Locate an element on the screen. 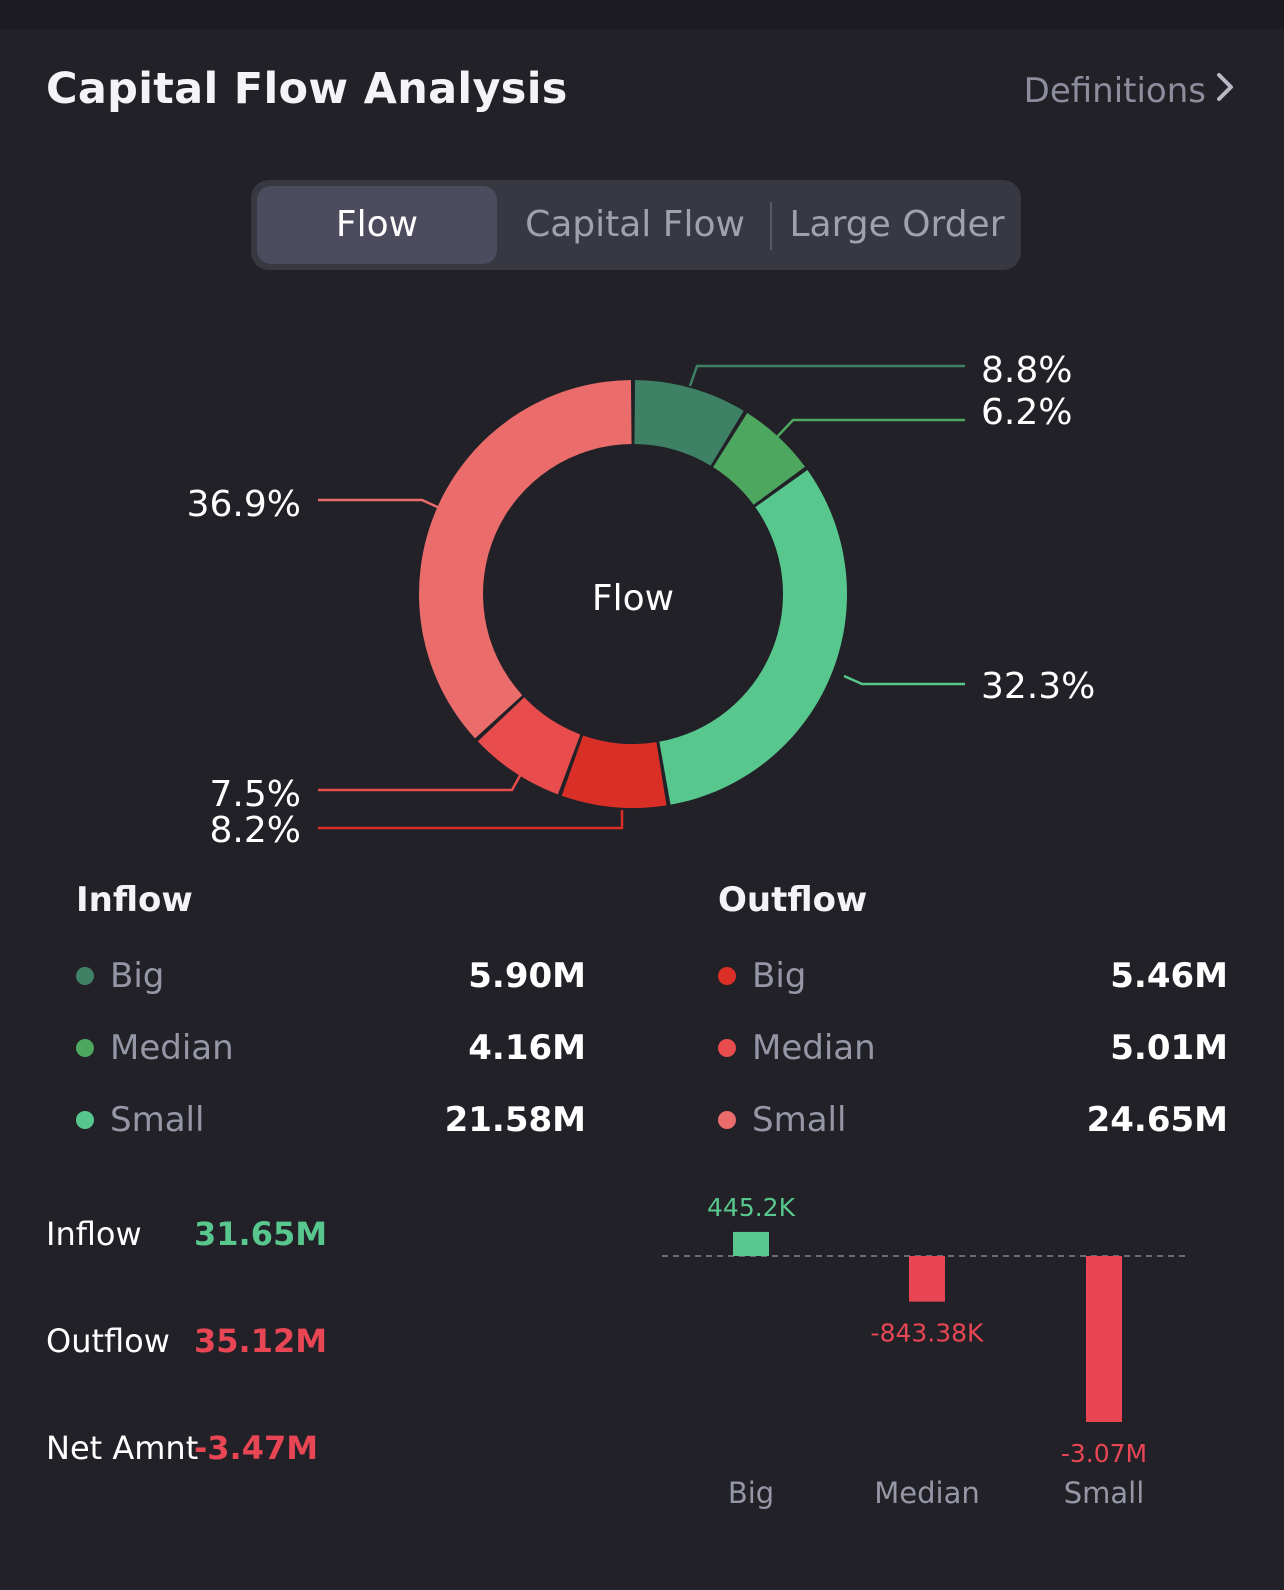 This screenshot has width=1284, height=1590. row-value: 5.46M is located at coordinates (1169, 976).